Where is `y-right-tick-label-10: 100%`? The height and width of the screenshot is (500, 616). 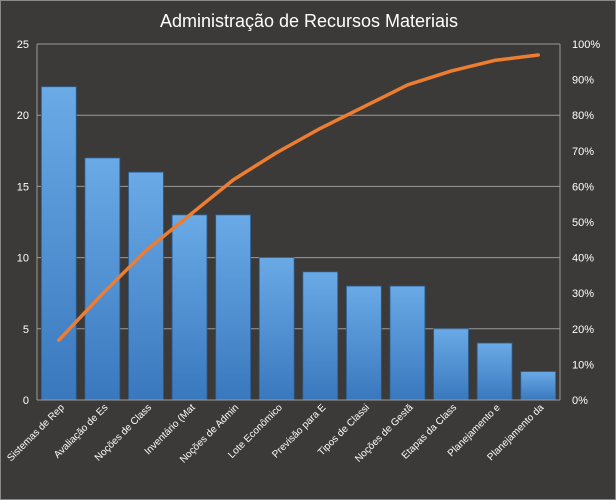
y-right-tick-label-10: 100% is located at coordinates (586, 45).